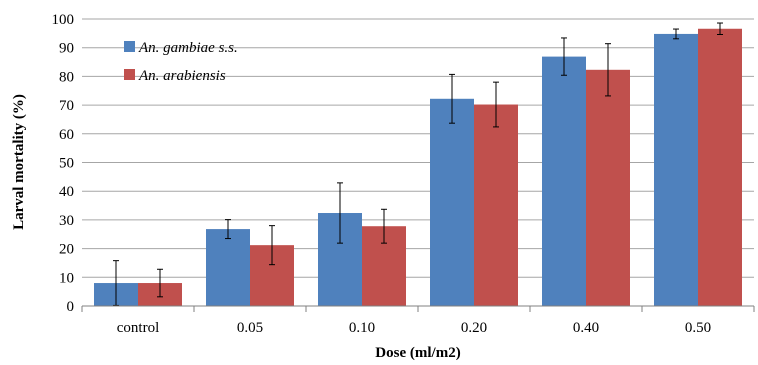 This screenshot has width=758, height=365. Describe the element at coordinates (66, 278) in the screenshot. I see `y-tick-label: 10` at that location.